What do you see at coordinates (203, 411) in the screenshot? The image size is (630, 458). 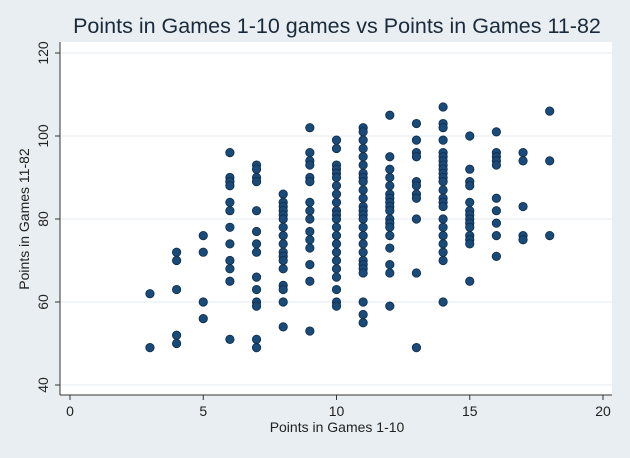 I see `x-tick-label: 5` at bounding box center [203, 411].